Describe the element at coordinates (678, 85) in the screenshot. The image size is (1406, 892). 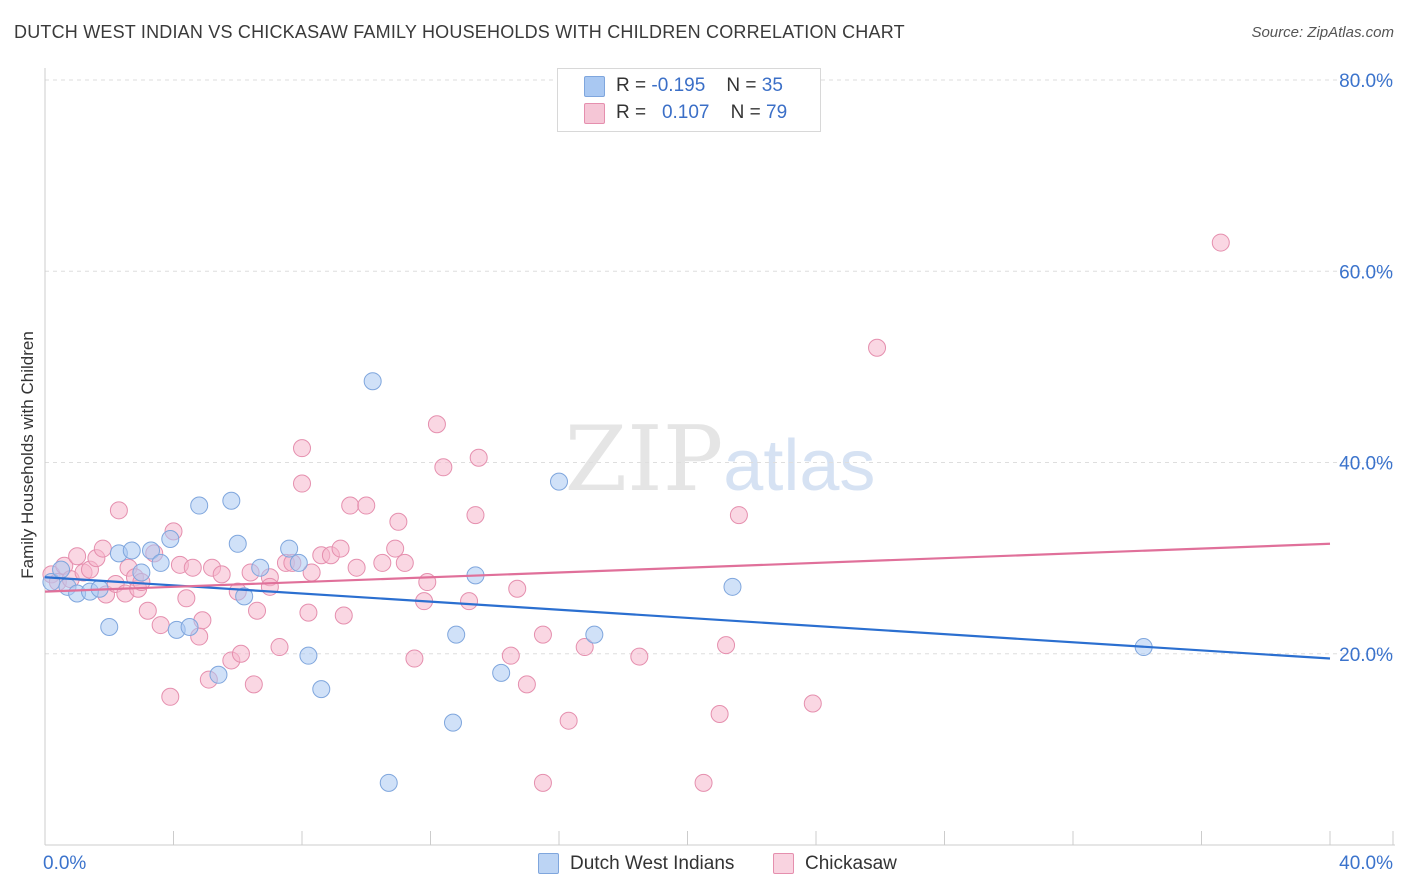
I see `legend-r-value: -0.195` at that location.